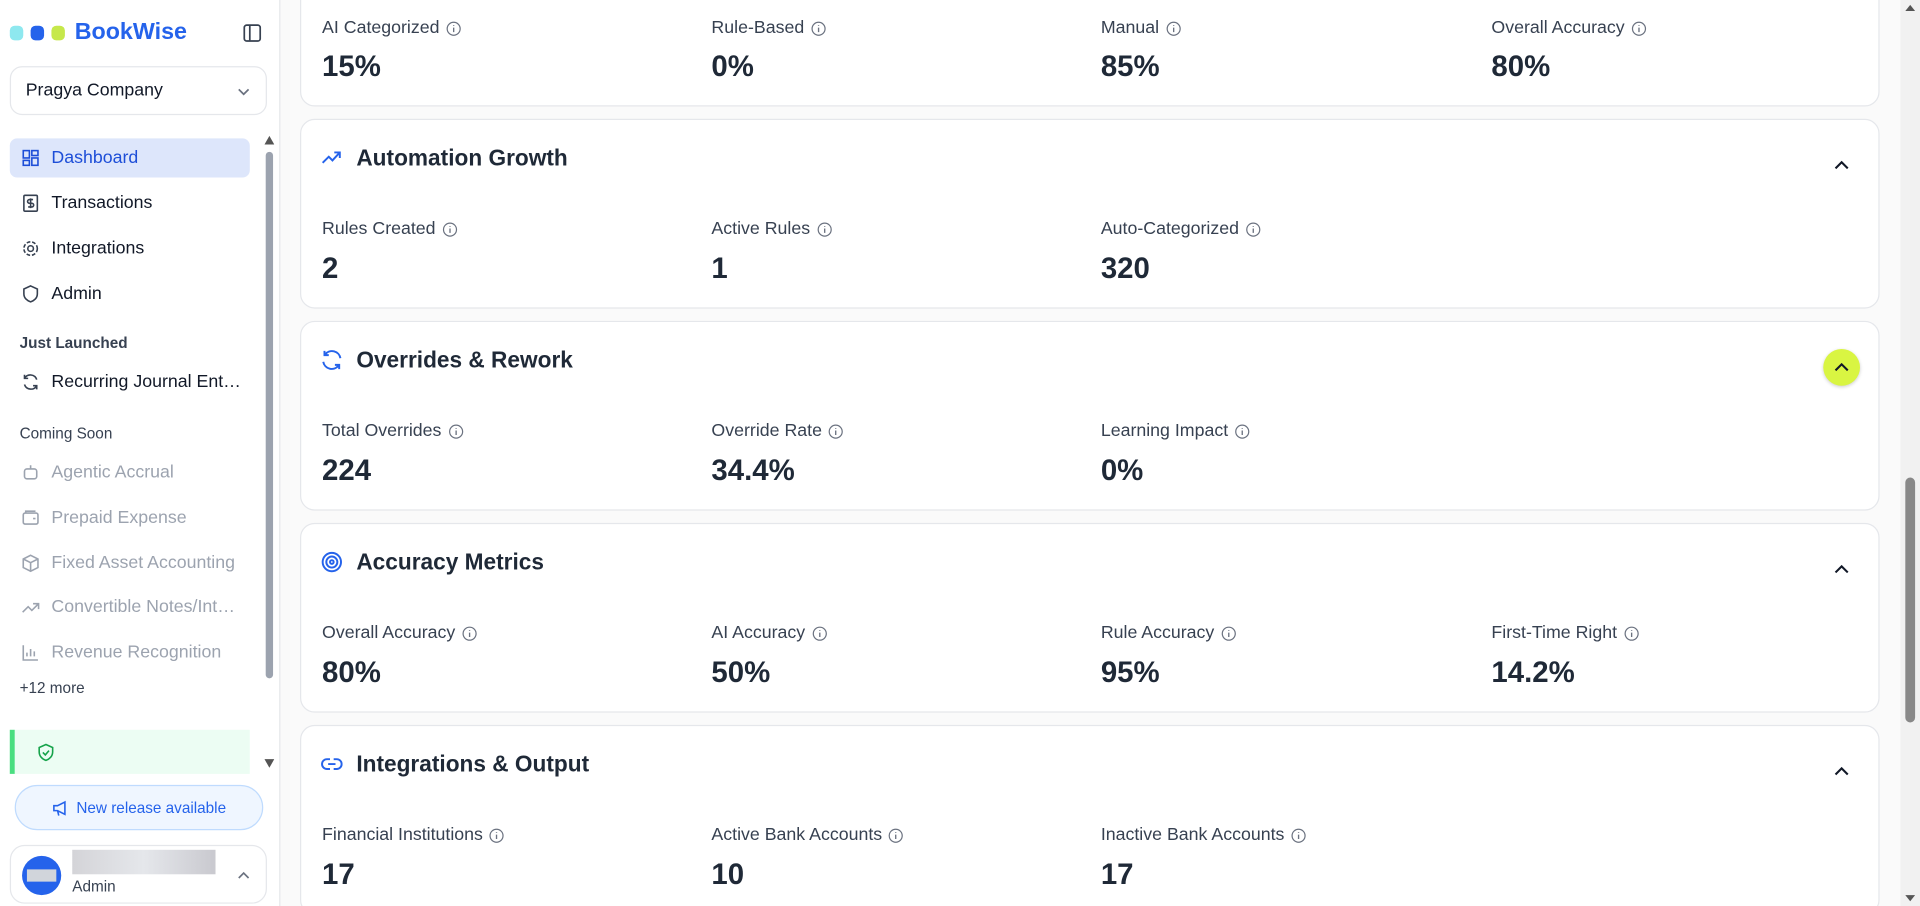 This screenshot has width=1920, height=906. Describe the element at coordinates (389, 633) in the screenshot. I see `metric-label-text: Overall Accuracy` at that location.